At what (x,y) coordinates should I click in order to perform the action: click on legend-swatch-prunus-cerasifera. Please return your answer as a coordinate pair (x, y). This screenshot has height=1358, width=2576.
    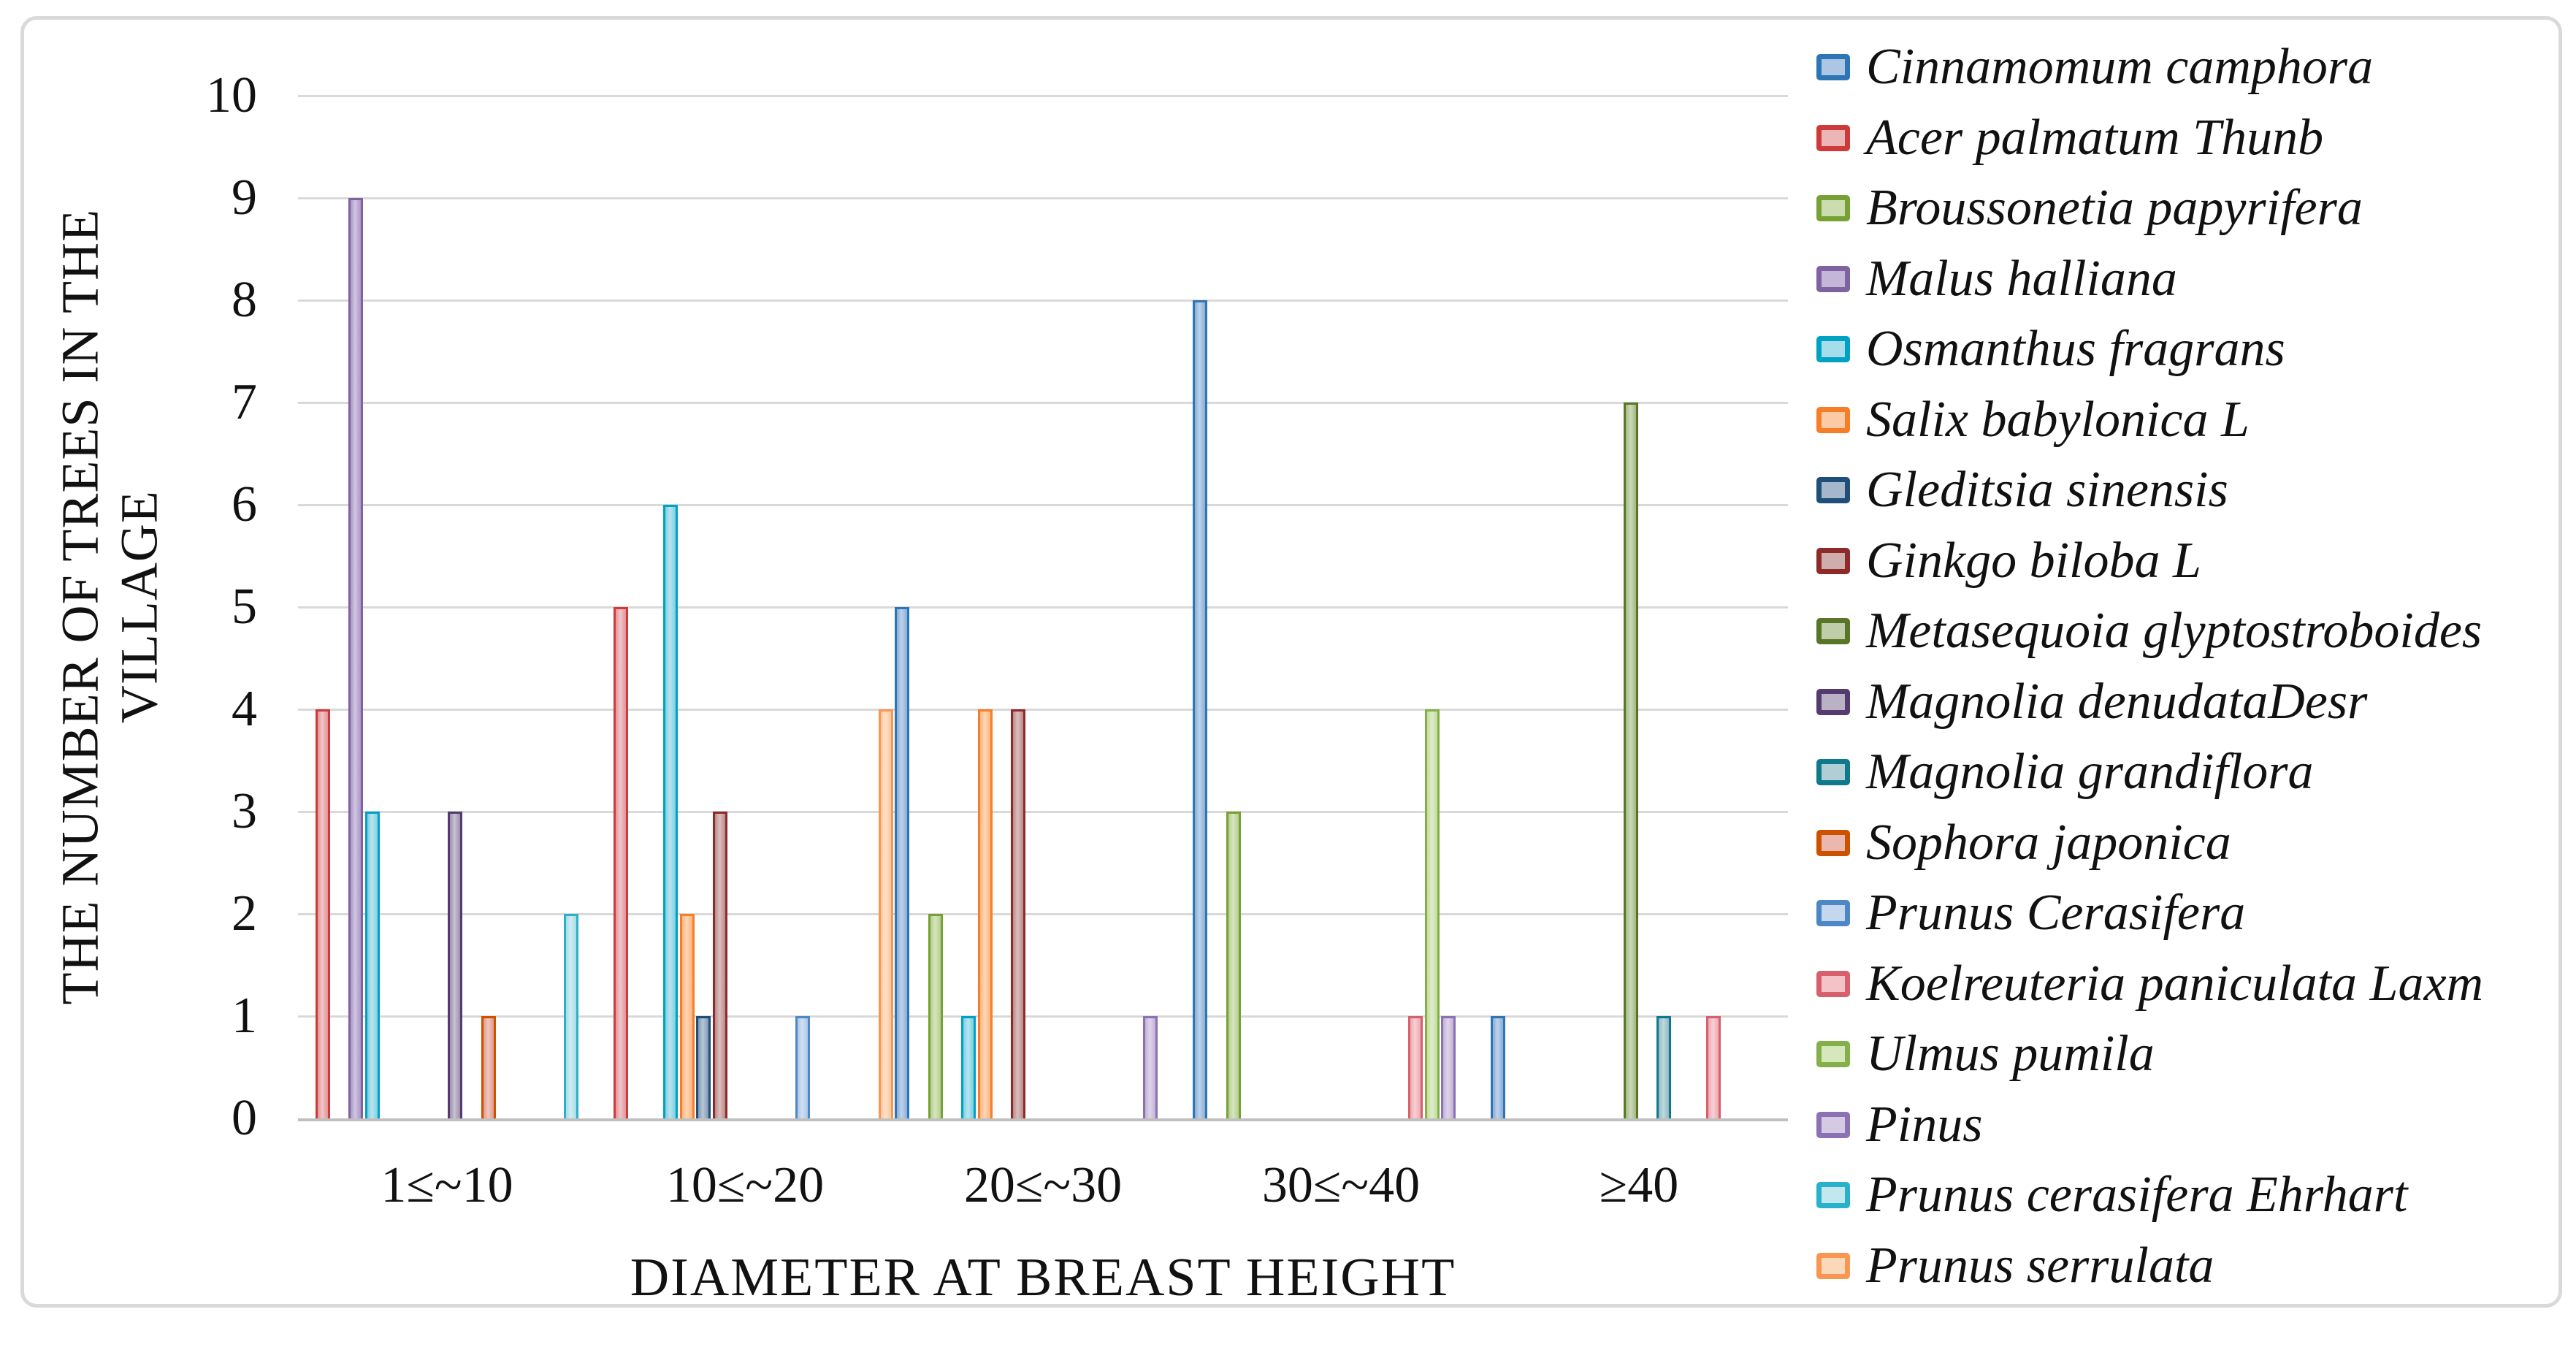
    Looking at the image, I should click on (1833, 913).